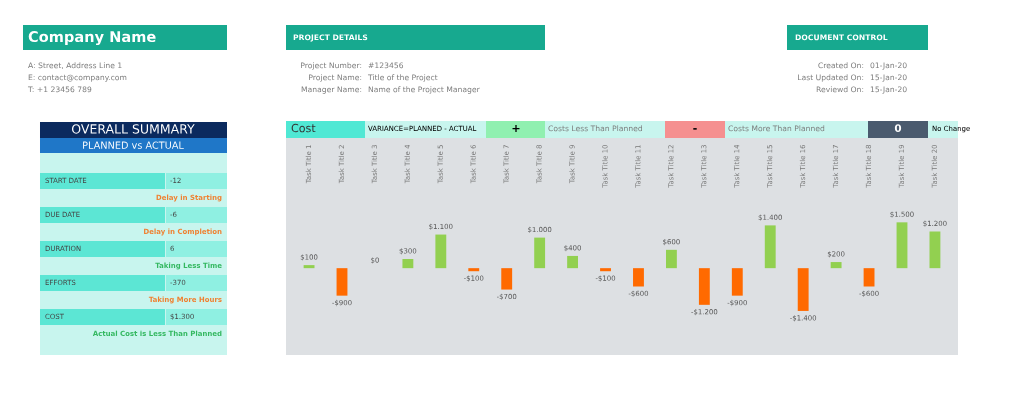 The image size is (1024, 393). Describe the element at coordinates (303, 128) in the screenshot. I see `chart-title: Cost` at that location.